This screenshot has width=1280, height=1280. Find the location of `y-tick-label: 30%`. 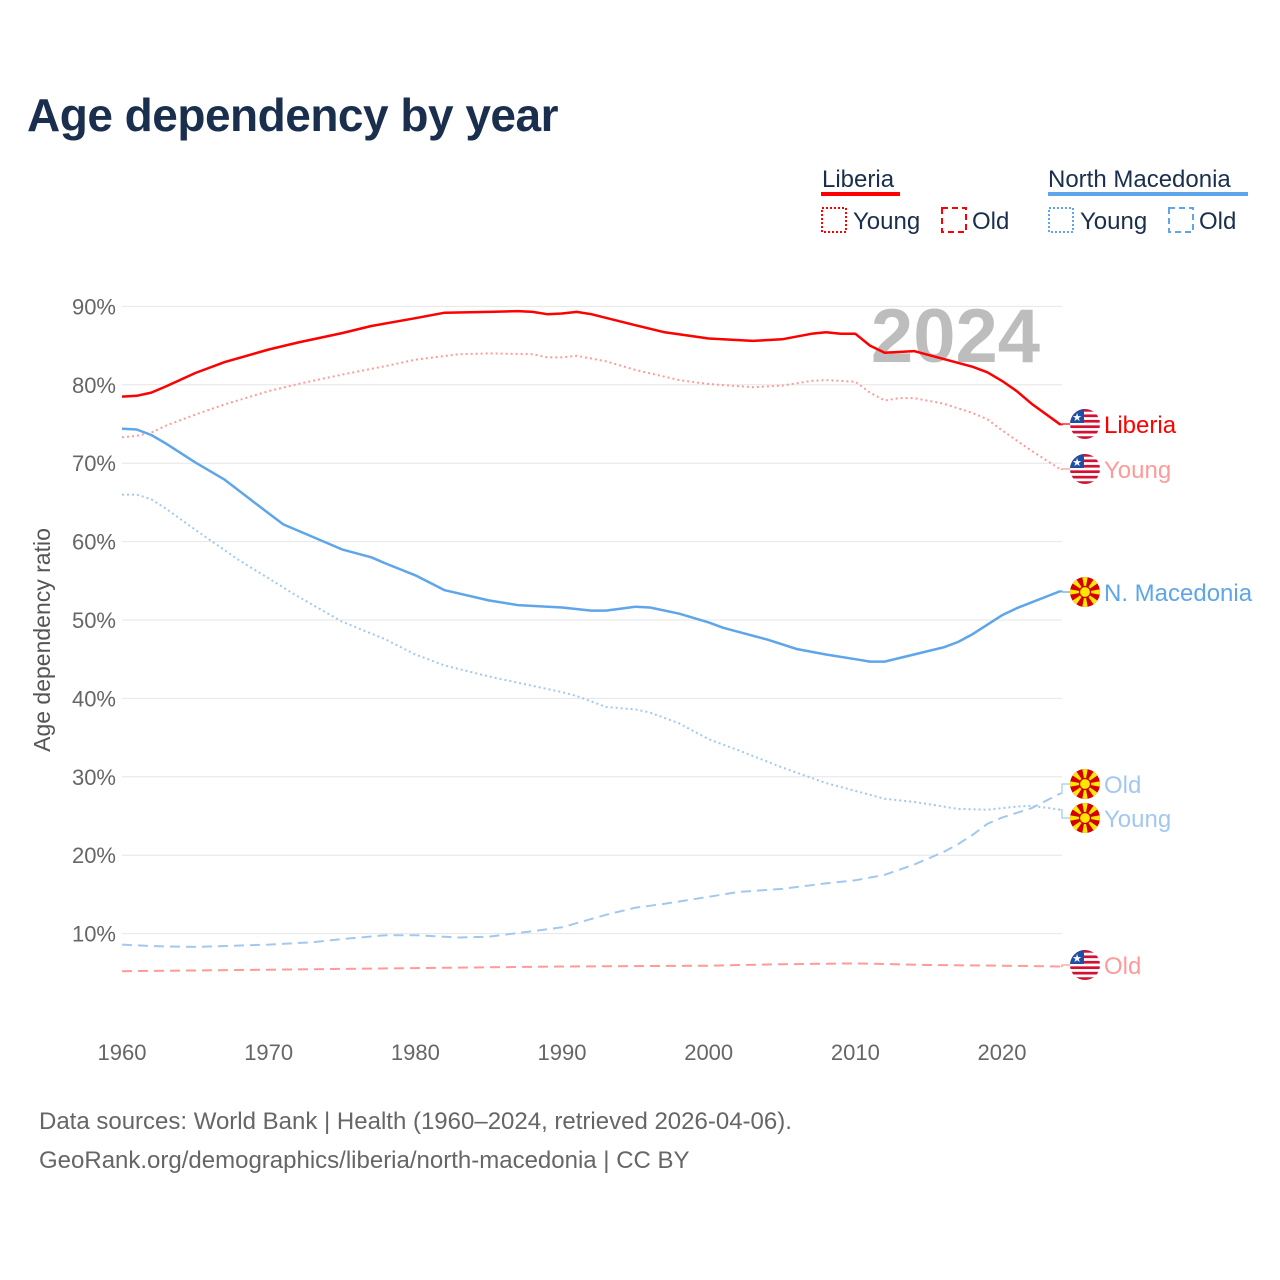

y-tick-label: 30% is located at coordinates (94, 777).